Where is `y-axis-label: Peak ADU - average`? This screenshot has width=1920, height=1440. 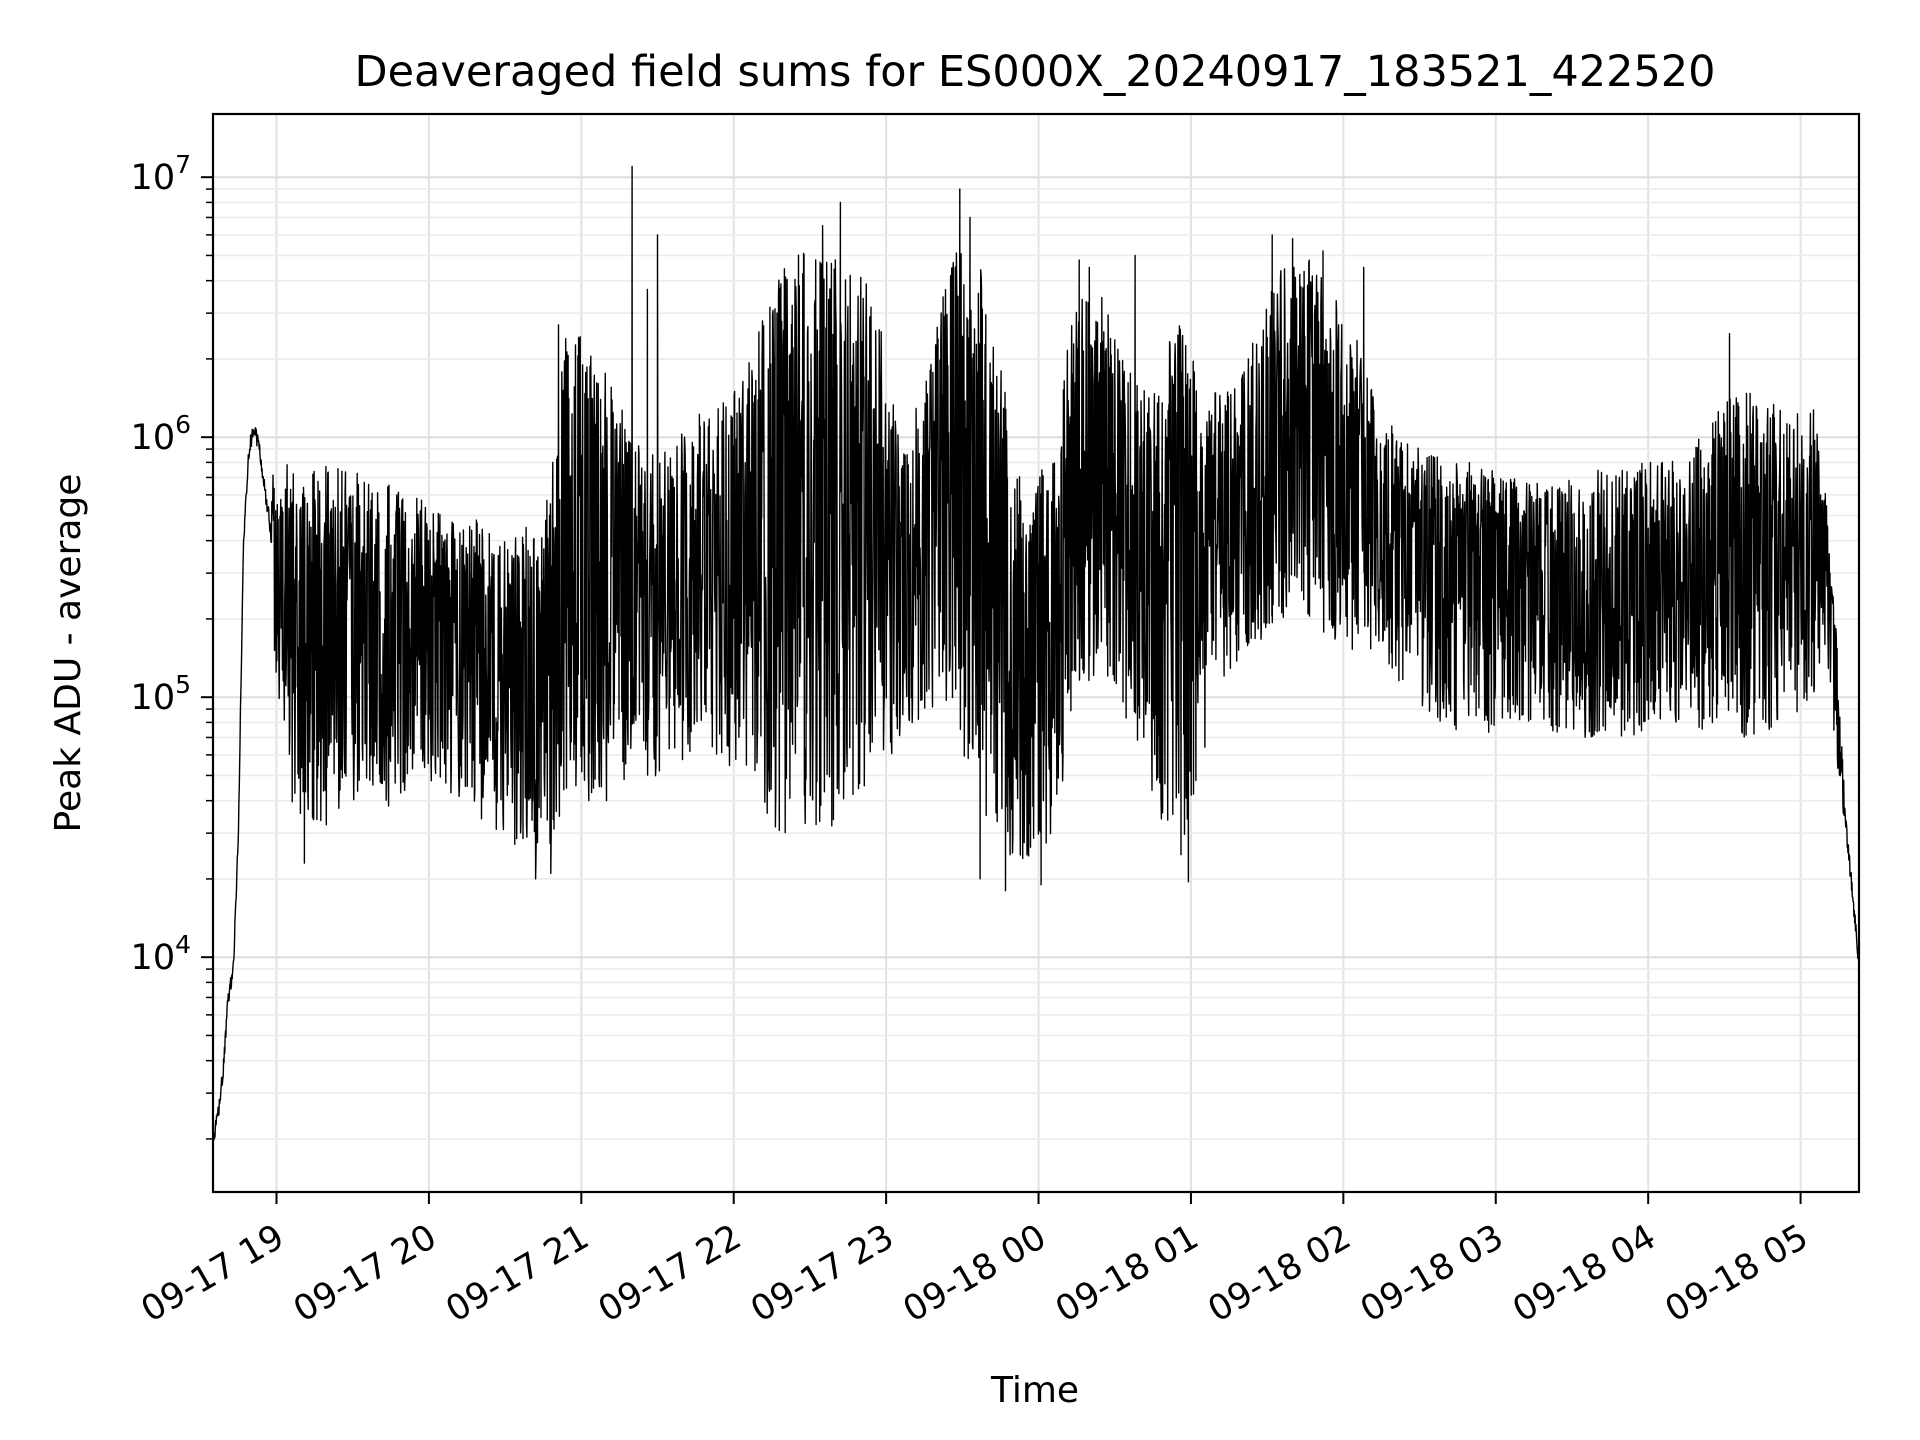
y-axis-label: Peak ADU - average is located at coordinates (68, 653).